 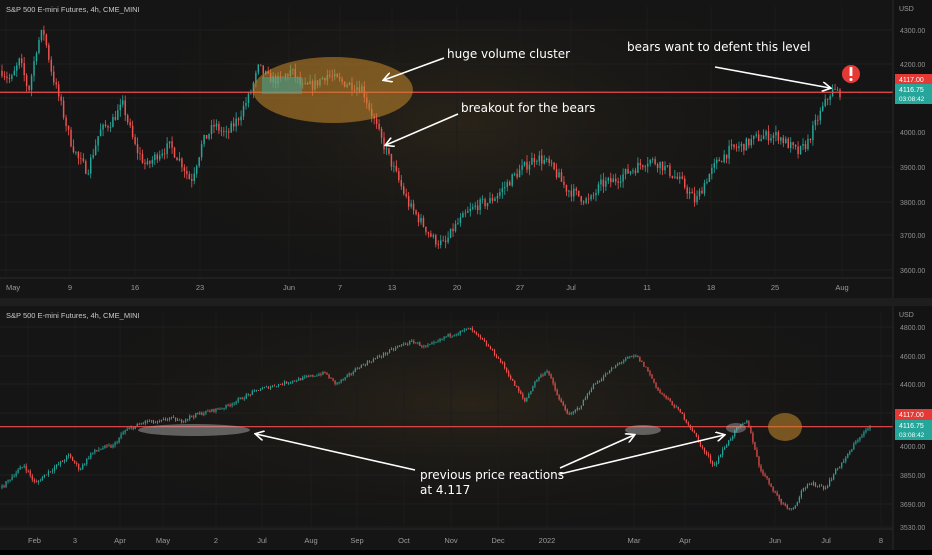 What do you see at coordinates (912, 328) in the screenshot?
I see `price-tick-label: 4800.00` at bounding box center [912, 328].